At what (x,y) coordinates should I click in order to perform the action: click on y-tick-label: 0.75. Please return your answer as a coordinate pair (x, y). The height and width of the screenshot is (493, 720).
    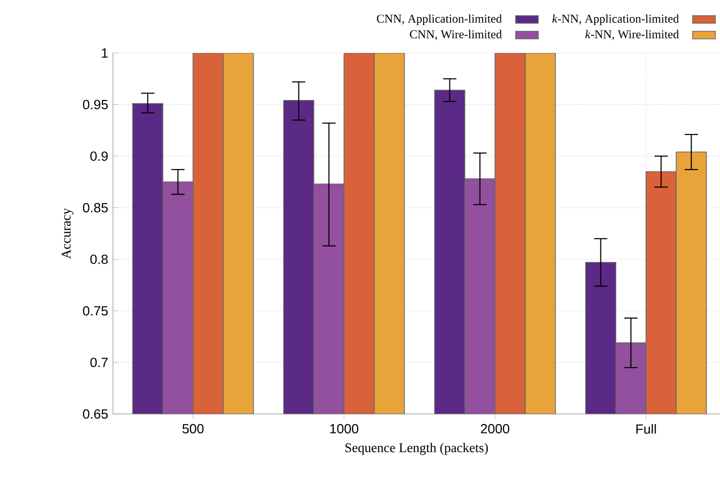
    Looking at the image, I should click on (95, 311).